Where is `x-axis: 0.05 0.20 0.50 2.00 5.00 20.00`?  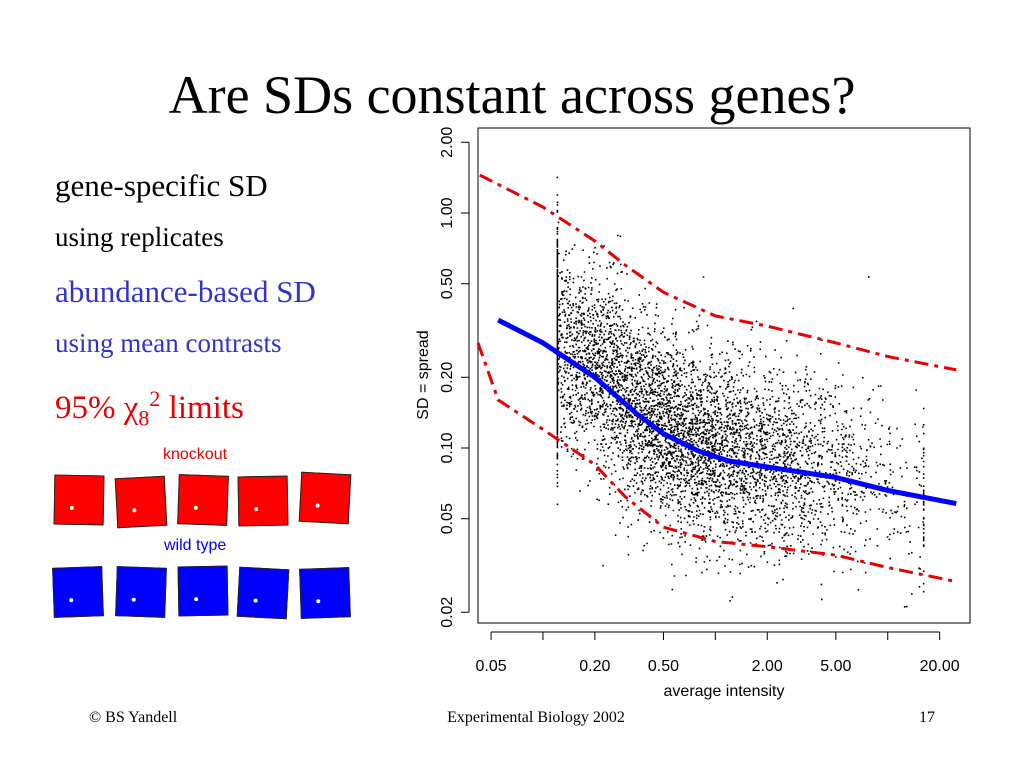
x-axis: 0.05 0.20 0.50 2.00 5.00 20.00 is located at coordinates (717, 653).